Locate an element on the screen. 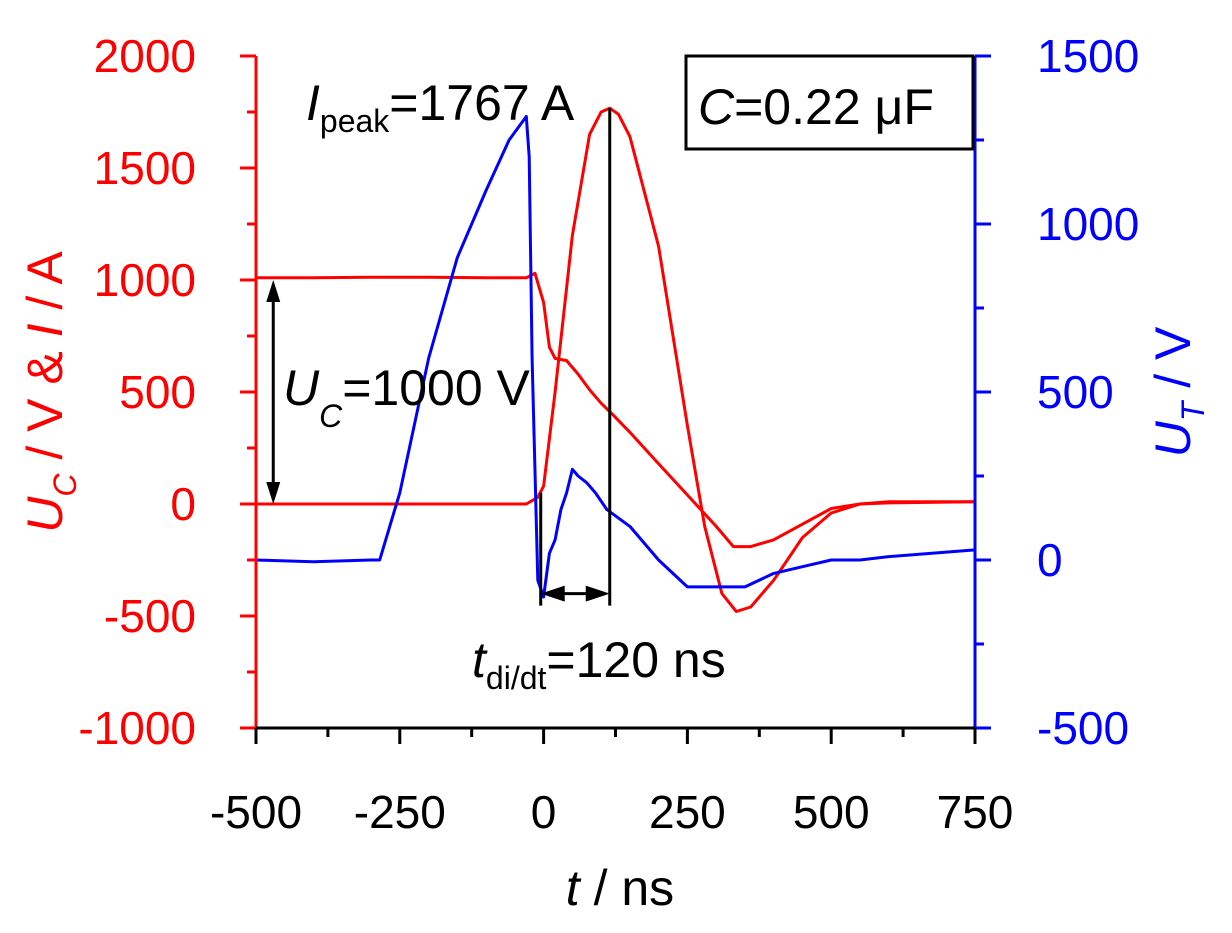  y-right-tick-label: -500 is located at coordinates (1083, 728).